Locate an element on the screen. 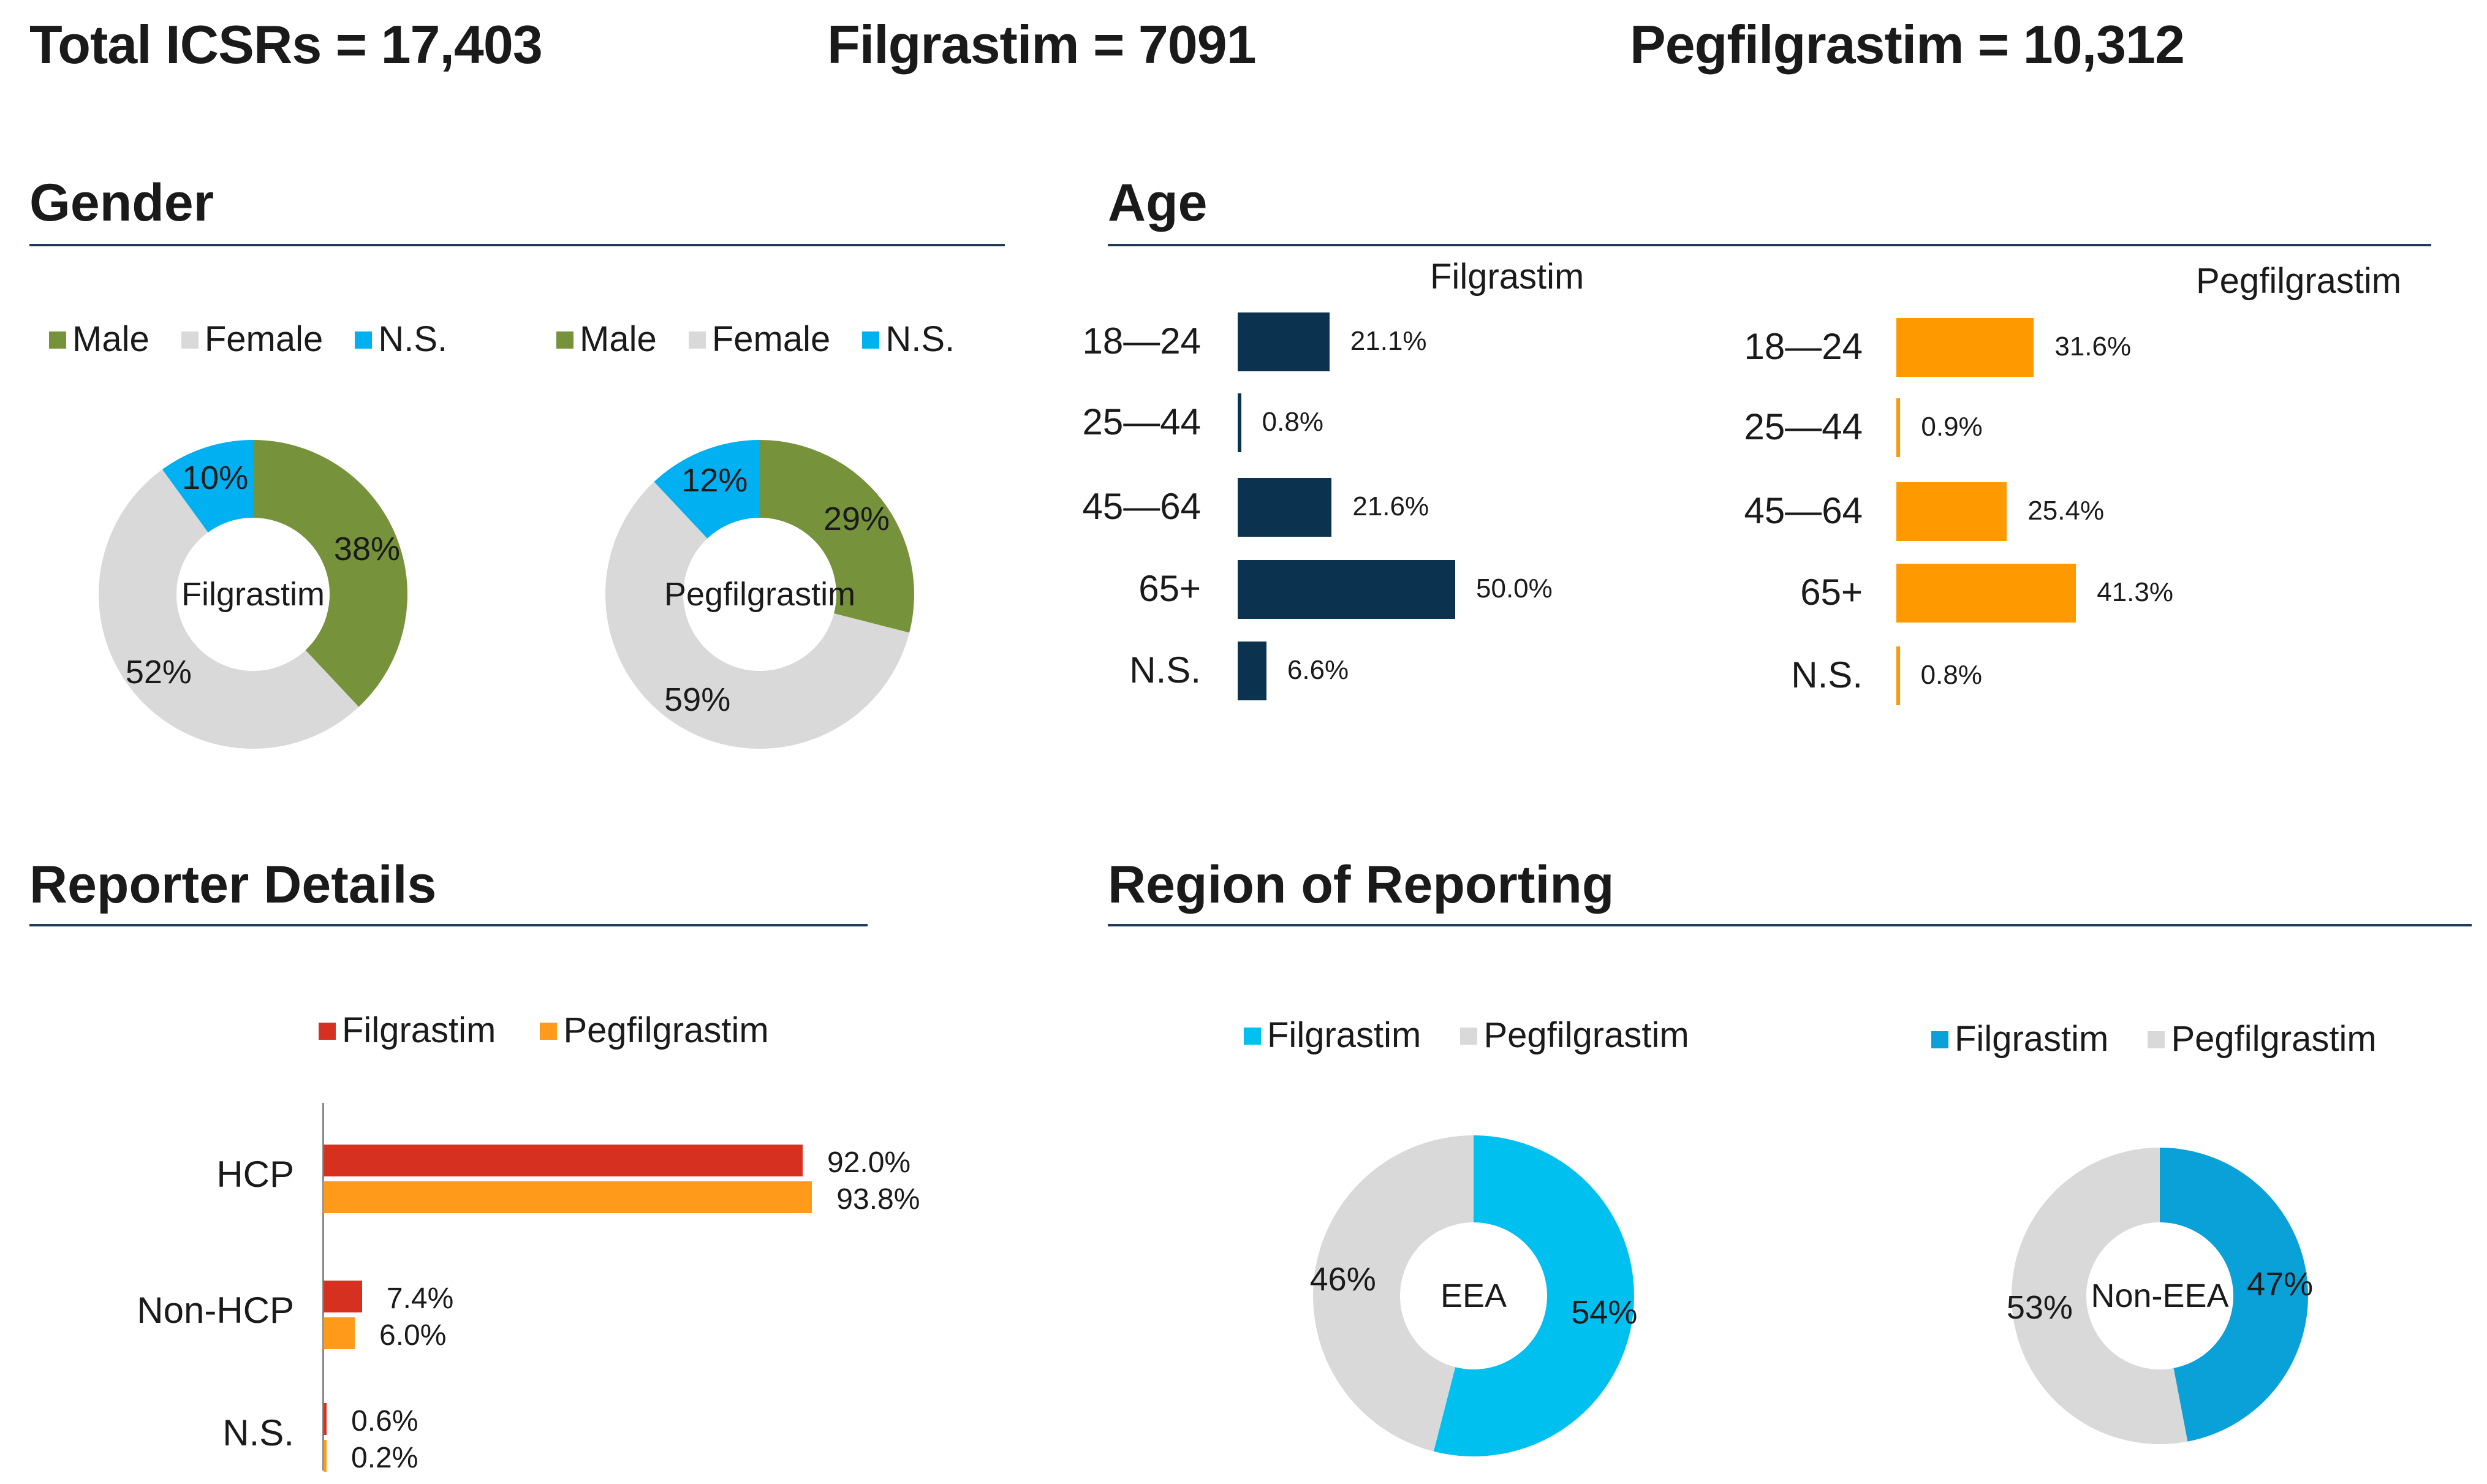 The image size is (2487, 1484). region-legend-eea: Filgrastim Pegfilgrastim is located at coordinates (1466, 1035).